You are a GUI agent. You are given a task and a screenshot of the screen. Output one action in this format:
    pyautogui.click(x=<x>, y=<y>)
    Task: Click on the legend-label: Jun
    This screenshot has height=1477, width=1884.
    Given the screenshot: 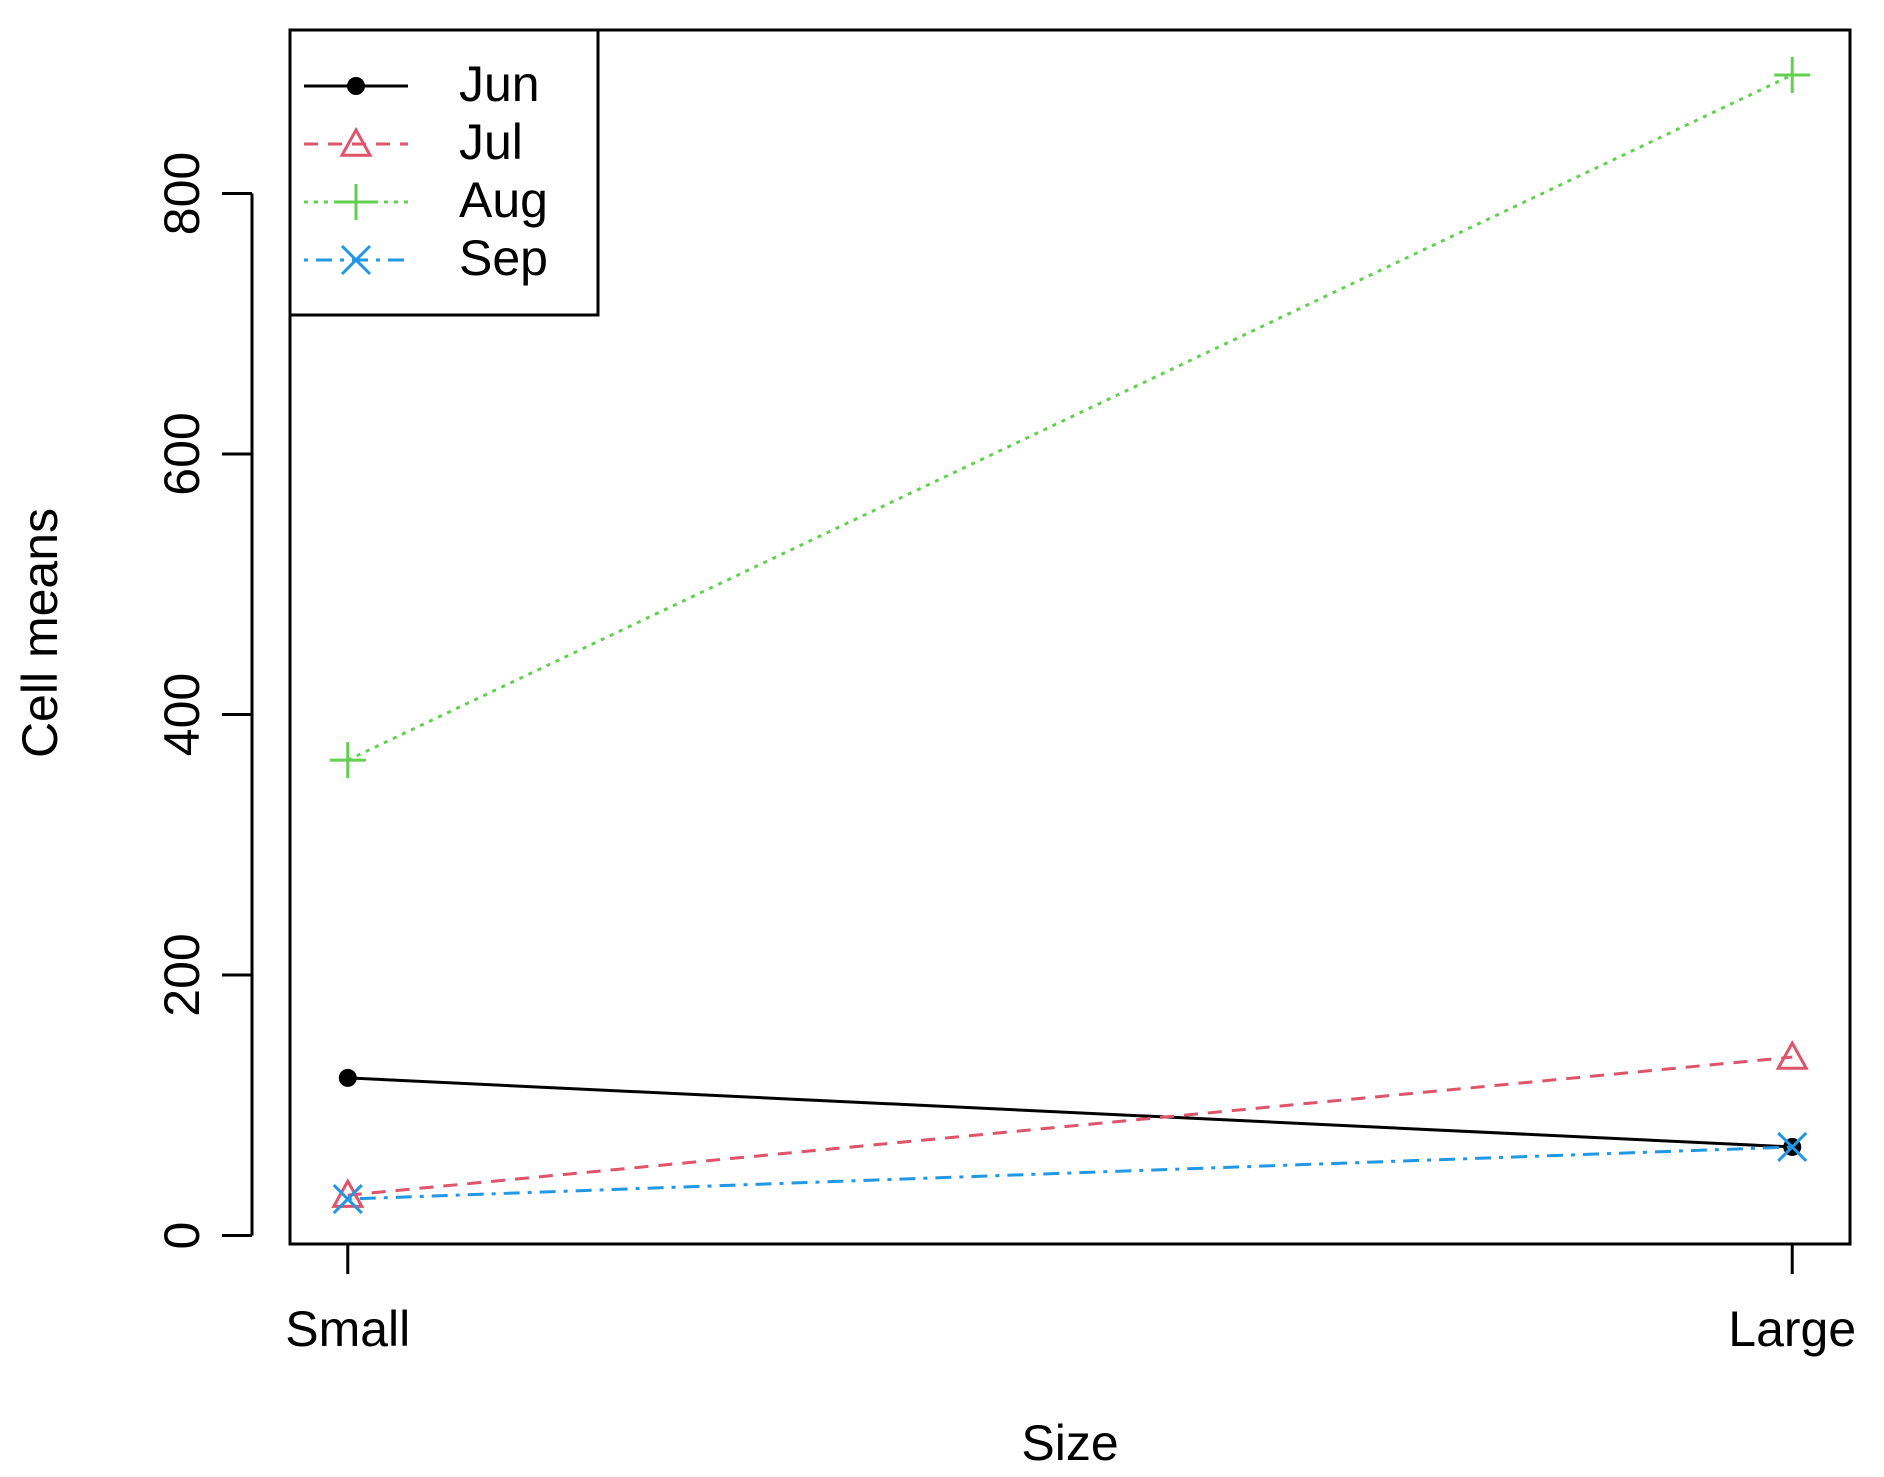 What is the action you would take?
    pyautogui.click(x=499, y=84)
    